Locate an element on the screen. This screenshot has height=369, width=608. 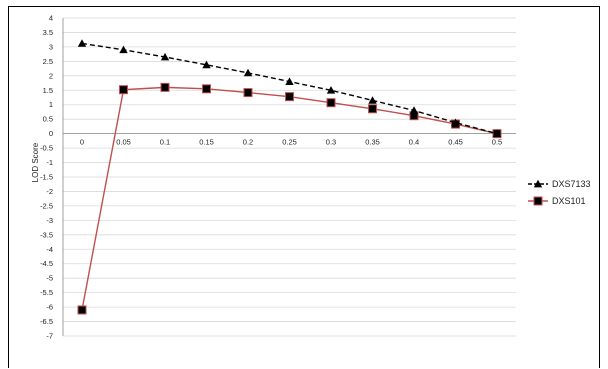
y-tick-label: -2.5 is located at coordinates (46, 205).